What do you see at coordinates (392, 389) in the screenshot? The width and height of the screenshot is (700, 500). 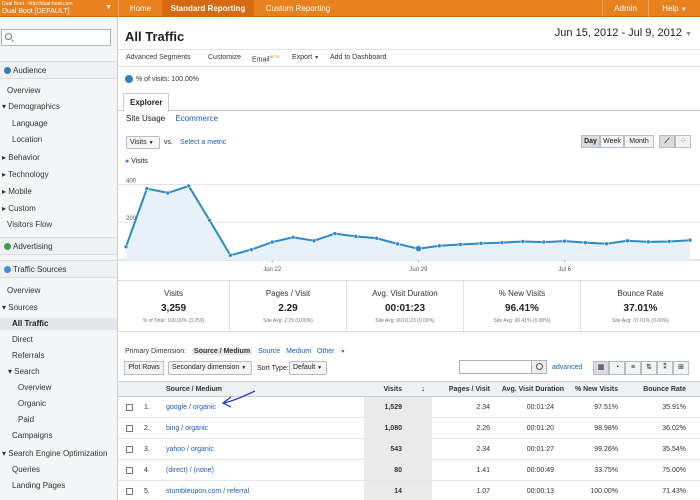 I see `col-visits: Visits` at bounding box center [392, 389].